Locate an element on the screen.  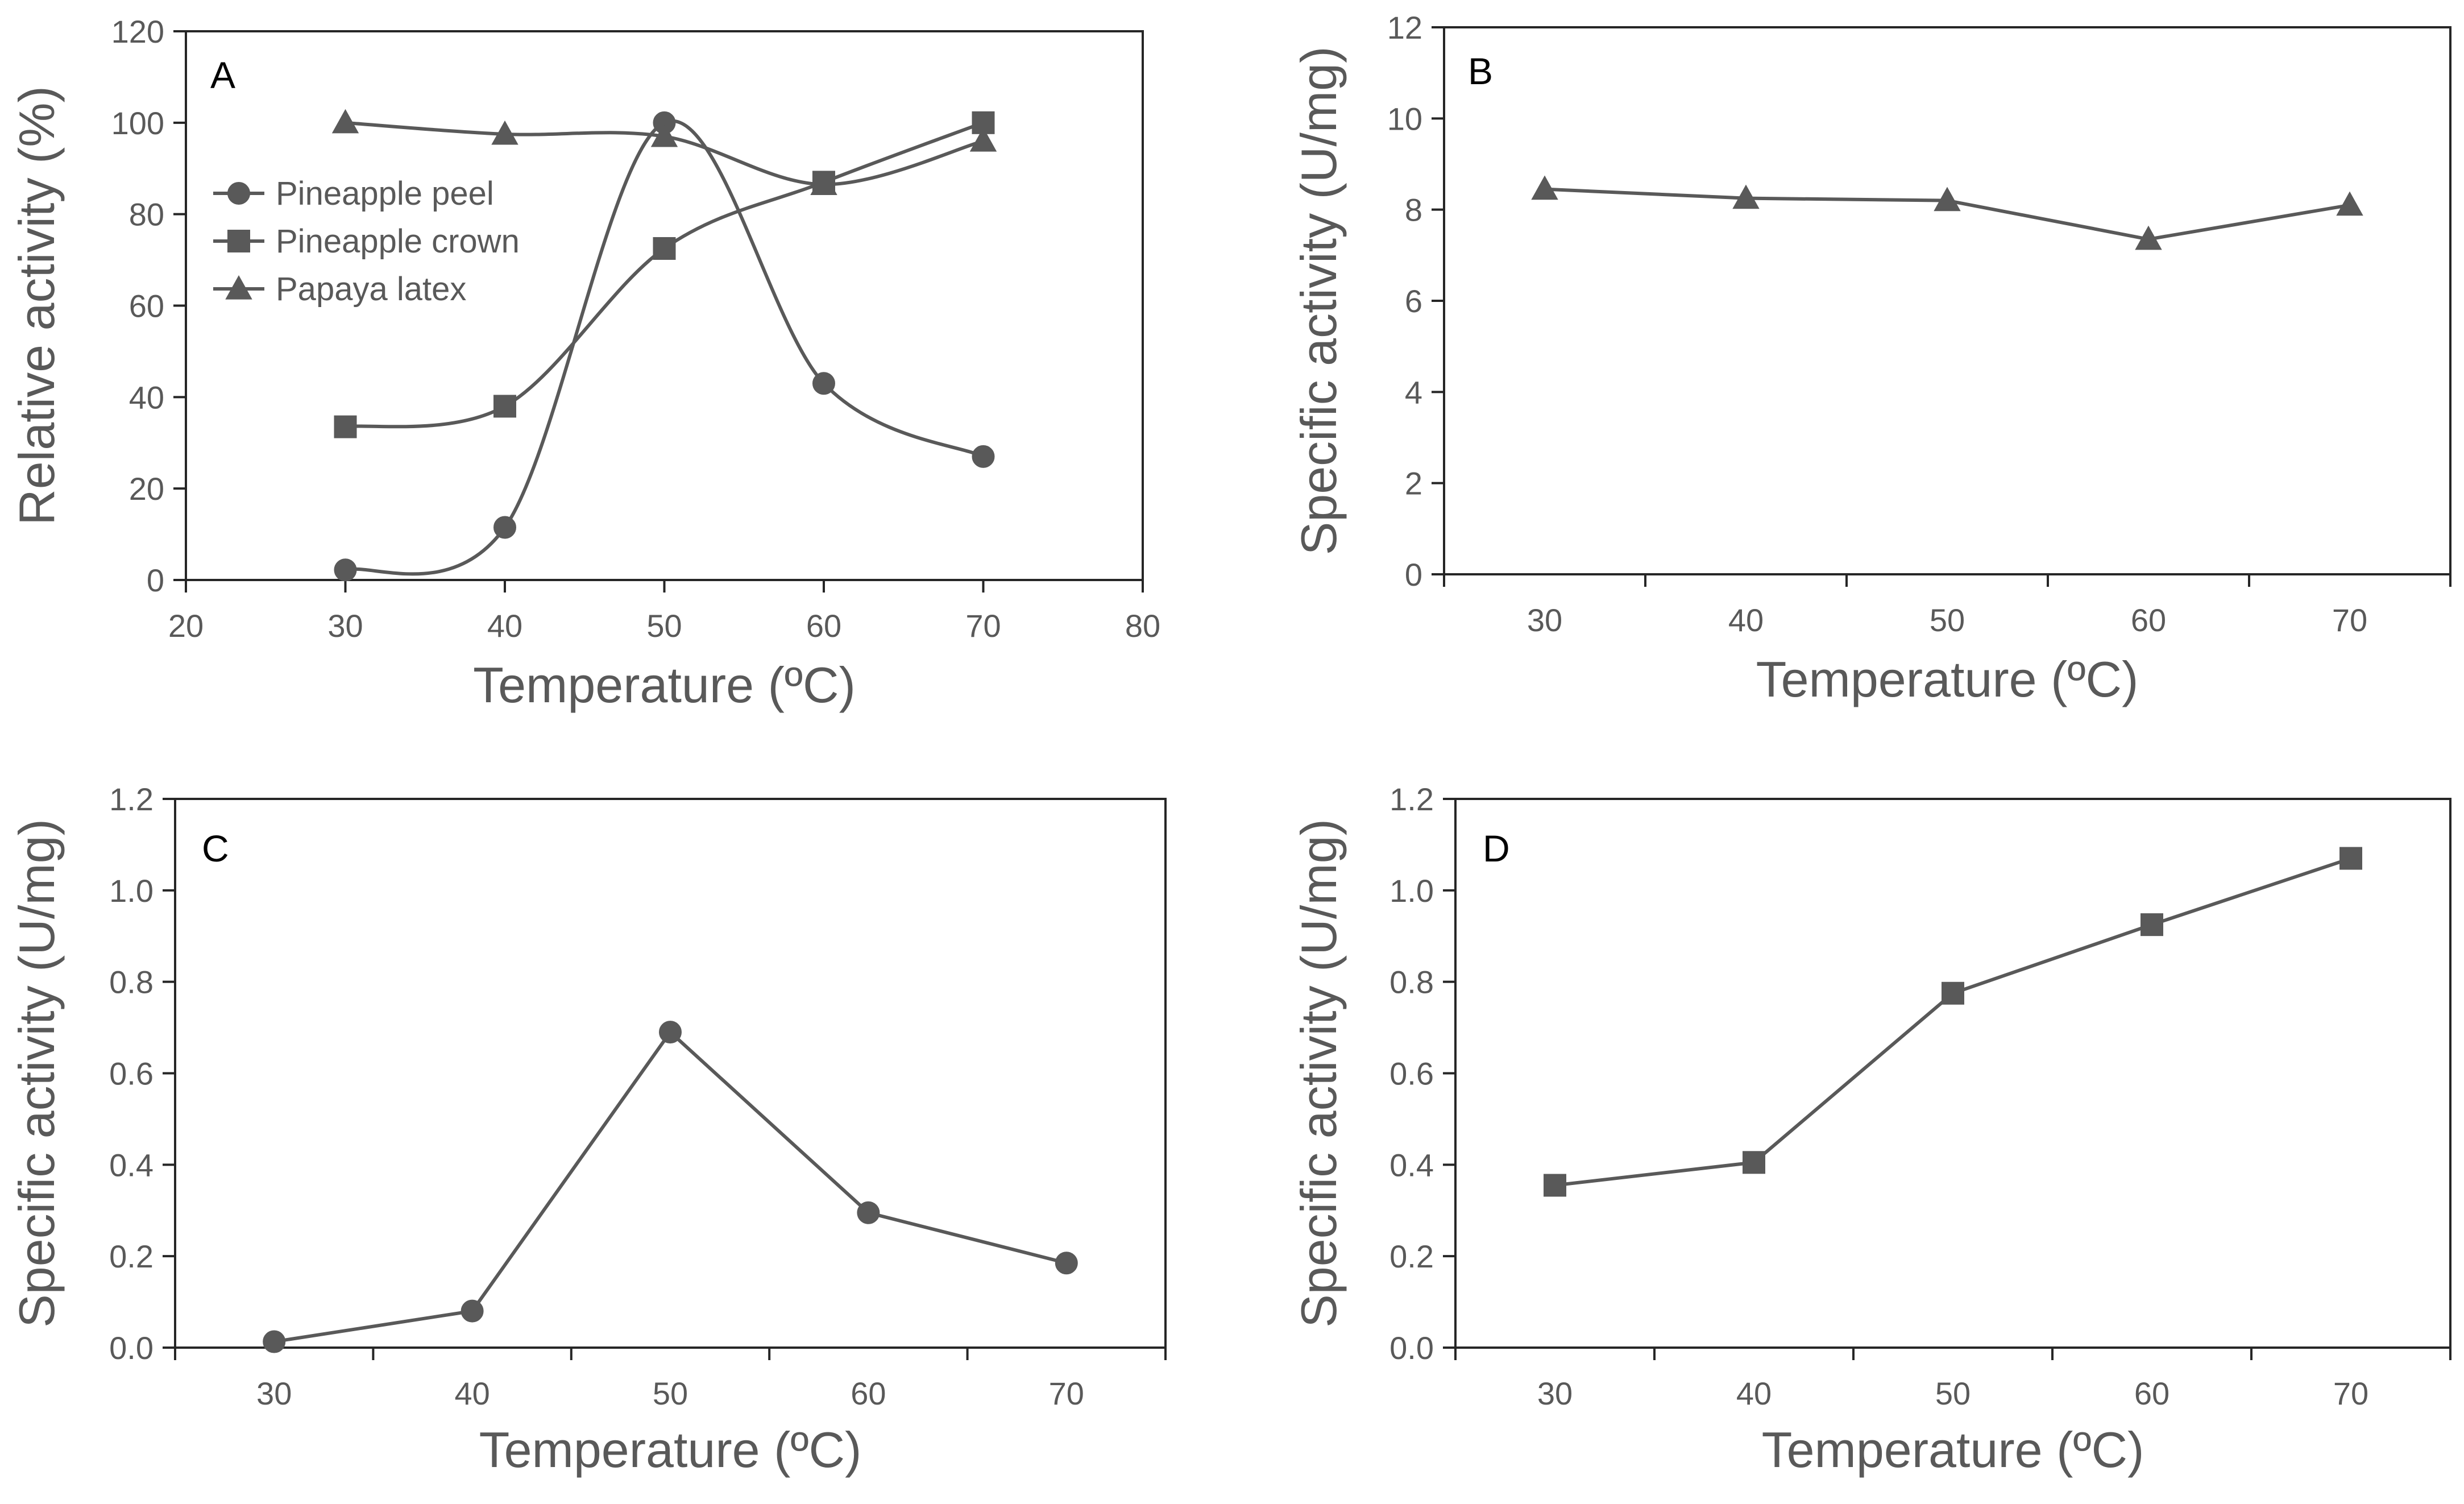
y-tick-label: 100 is located at coordinates (137, 123).